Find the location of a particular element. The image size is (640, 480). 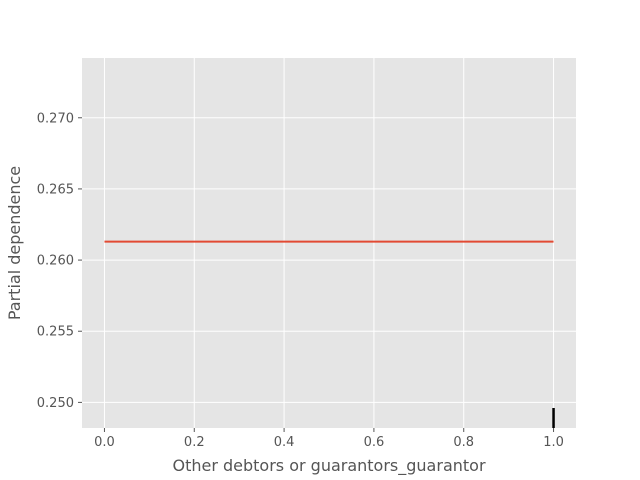

y-tick-label: 0.250 is located at coordinates (55, 403).